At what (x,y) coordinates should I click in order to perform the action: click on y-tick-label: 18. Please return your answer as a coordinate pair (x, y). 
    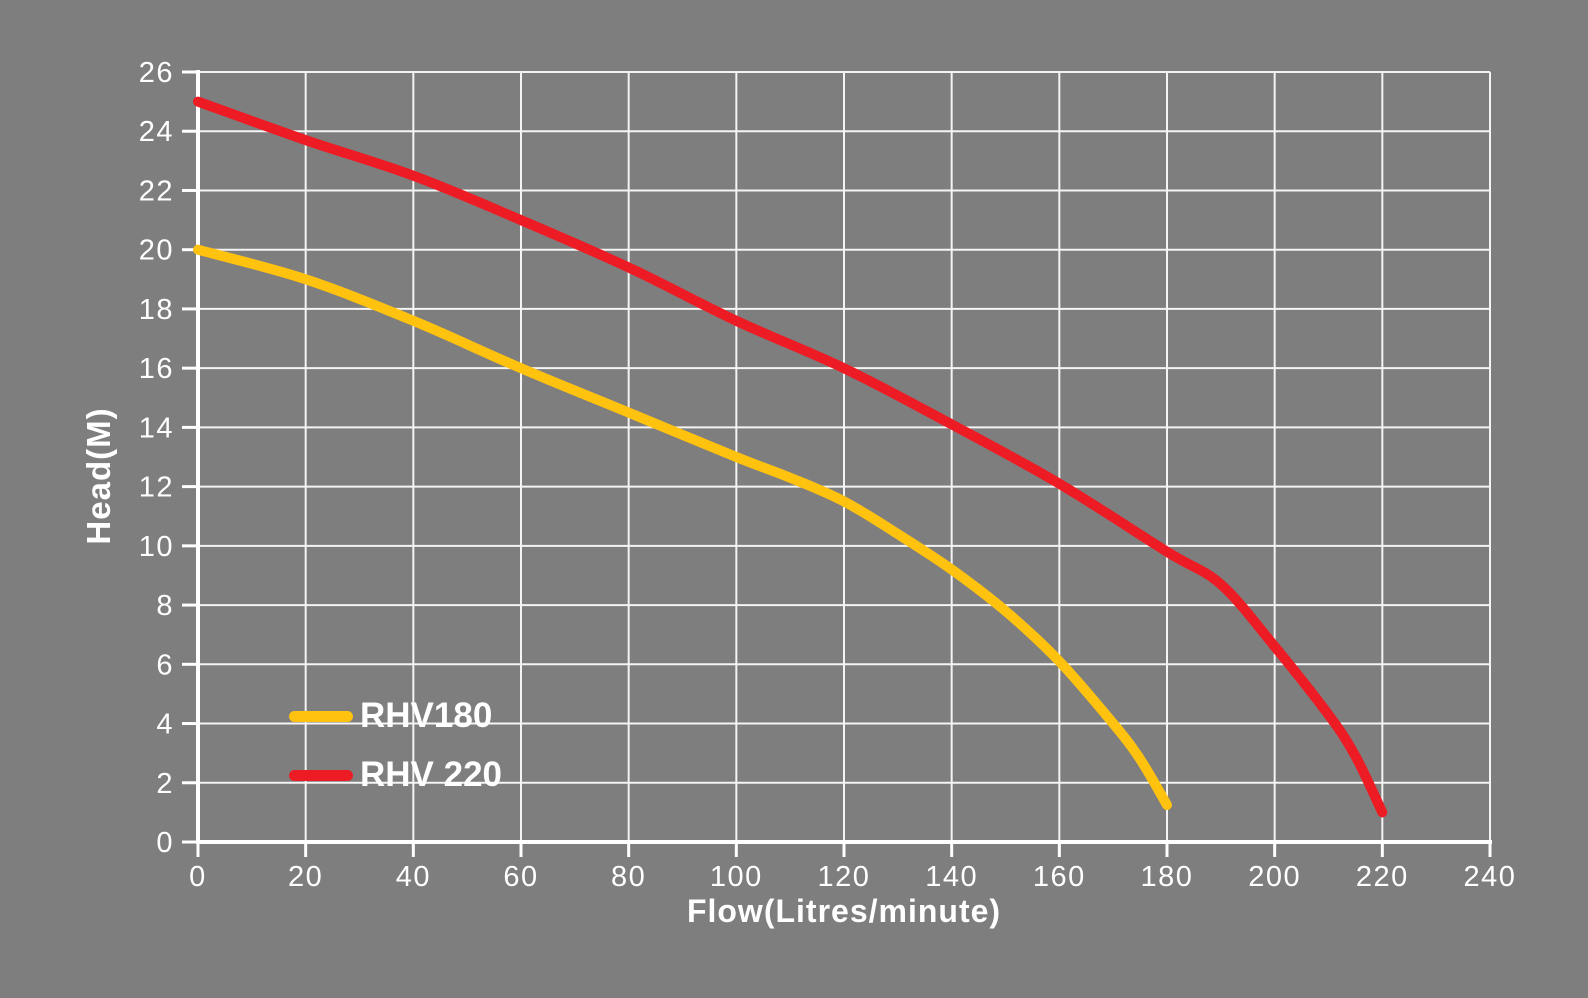
    Looking at the image, I should click on (156, 310).